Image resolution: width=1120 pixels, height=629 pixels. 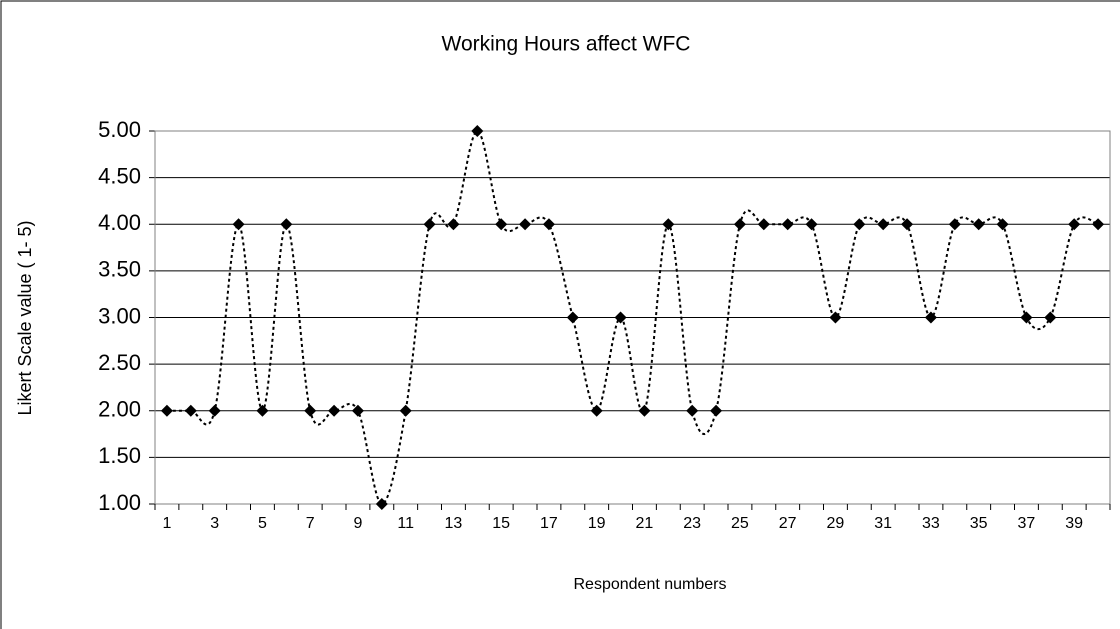 I want to click on x-tick-label: 5, so click(x=262, y=523).